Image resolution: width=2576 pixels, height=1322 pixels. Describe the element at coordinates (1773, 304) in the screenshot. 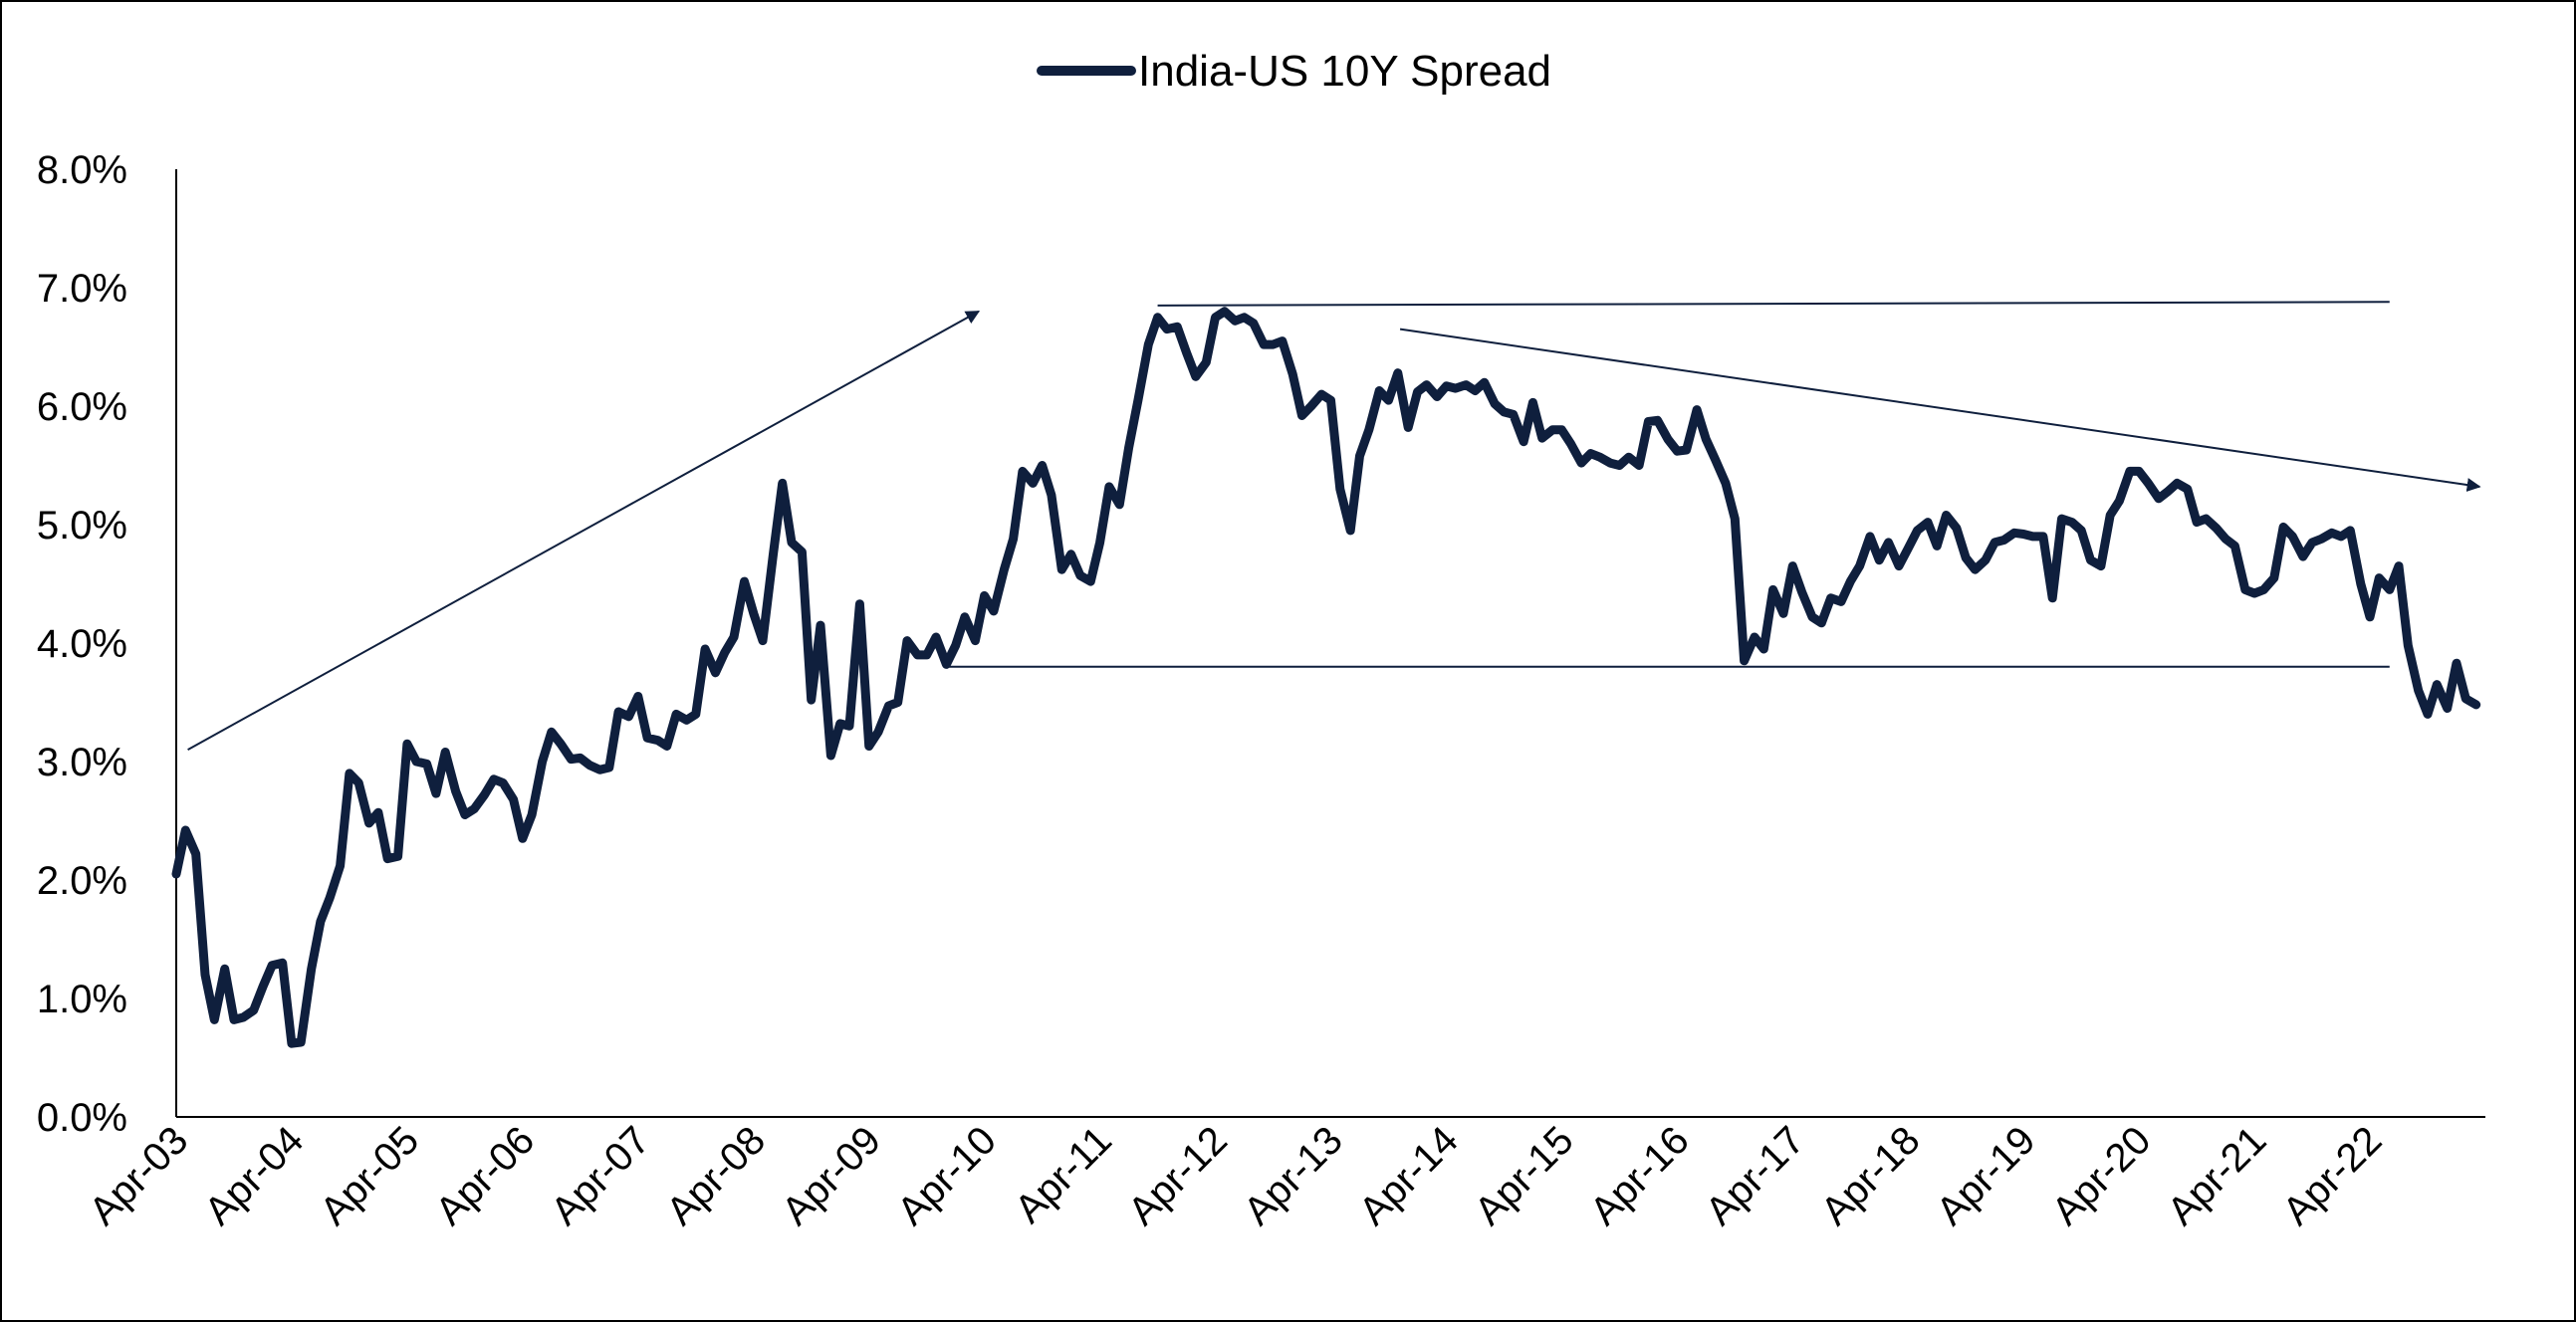

I see `trend-line` at that location.